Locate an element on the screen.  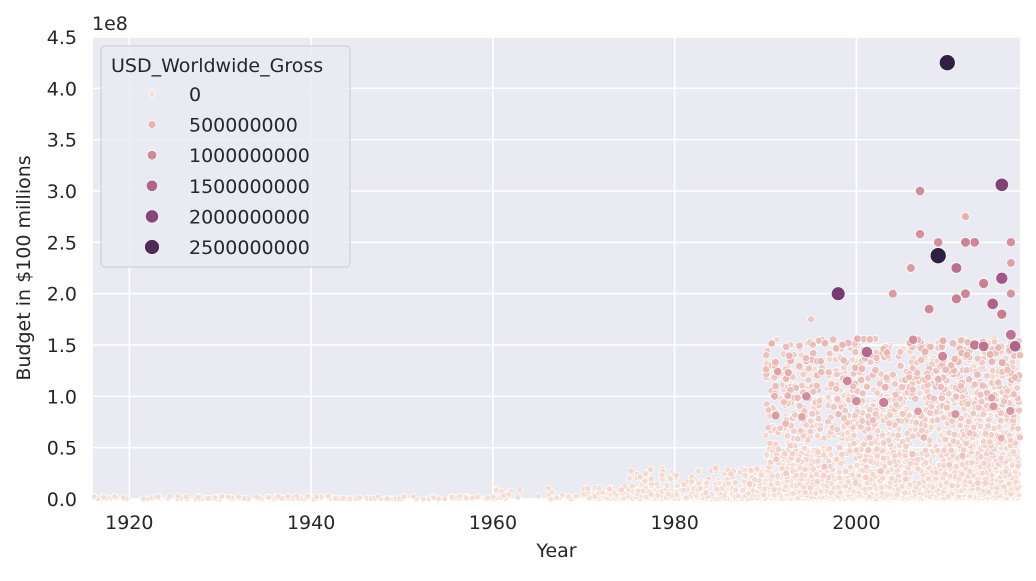
legend-label: 500000000 is located at coordinates (243, 126).